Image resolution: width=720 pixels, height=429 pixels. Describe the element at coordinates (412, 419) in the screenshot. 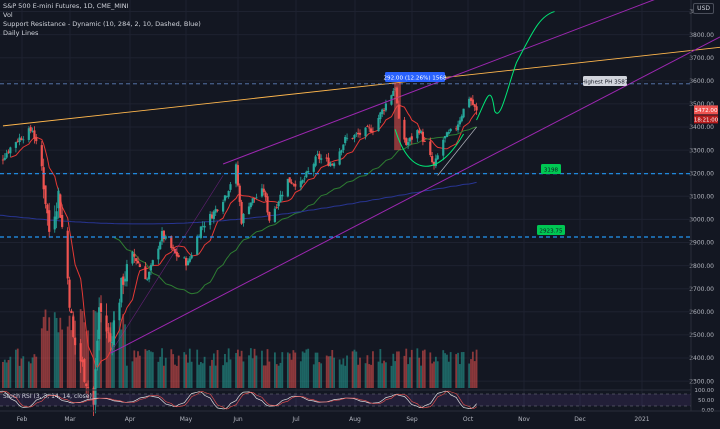

I see `time-tick-label: Sep` at that location.